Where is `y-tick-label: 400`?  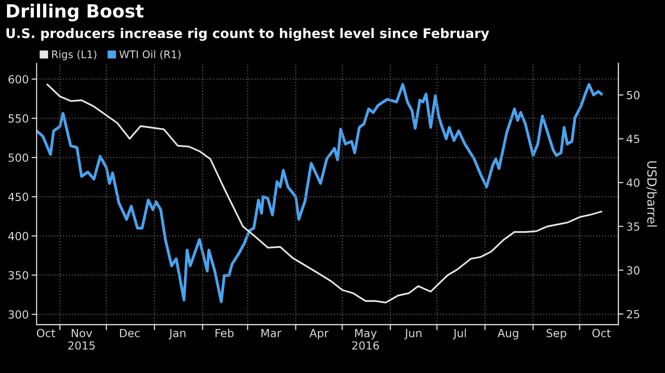
y-tick-label: 400 is located at coordinates (18, 236).